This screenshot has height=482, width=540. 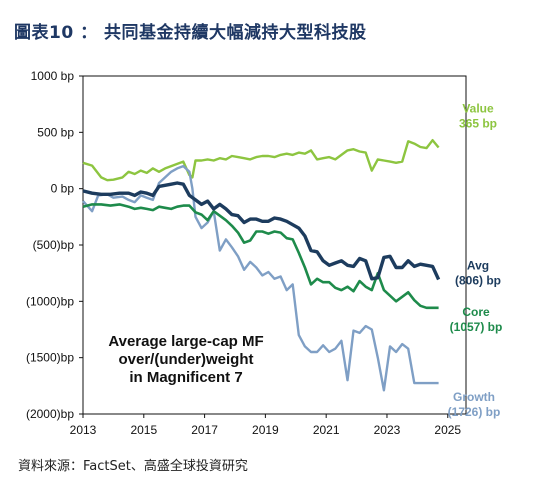 I want to click on x-tick-label: 2015, so click(x=143, y=430).